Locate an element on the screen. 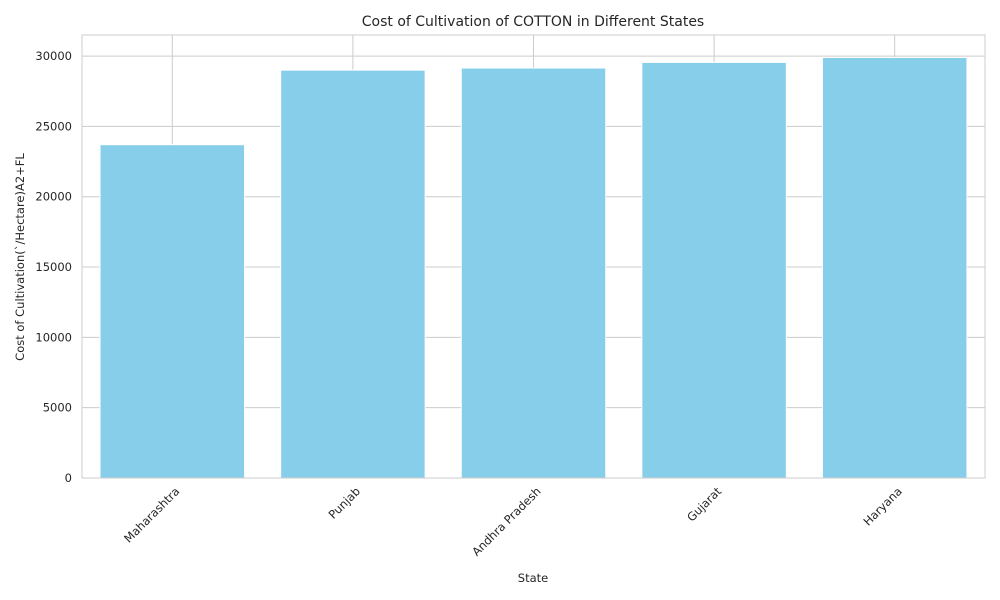  y-axis-label: Cost of Cultivation(`/Hectare)A2+FL is located at coordinates (20, 257).